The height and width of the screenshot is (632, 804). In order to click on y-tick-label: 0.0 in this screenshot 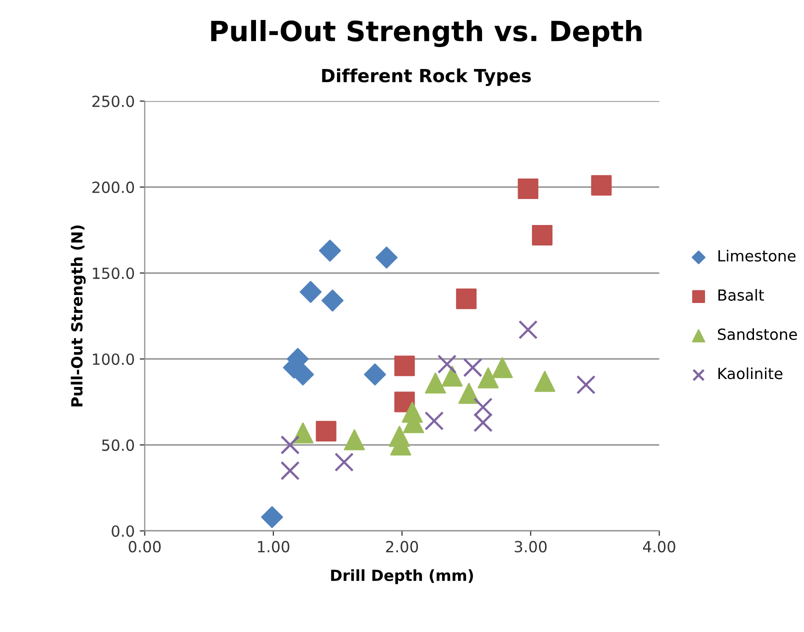, I will do `click(123, 531)`.